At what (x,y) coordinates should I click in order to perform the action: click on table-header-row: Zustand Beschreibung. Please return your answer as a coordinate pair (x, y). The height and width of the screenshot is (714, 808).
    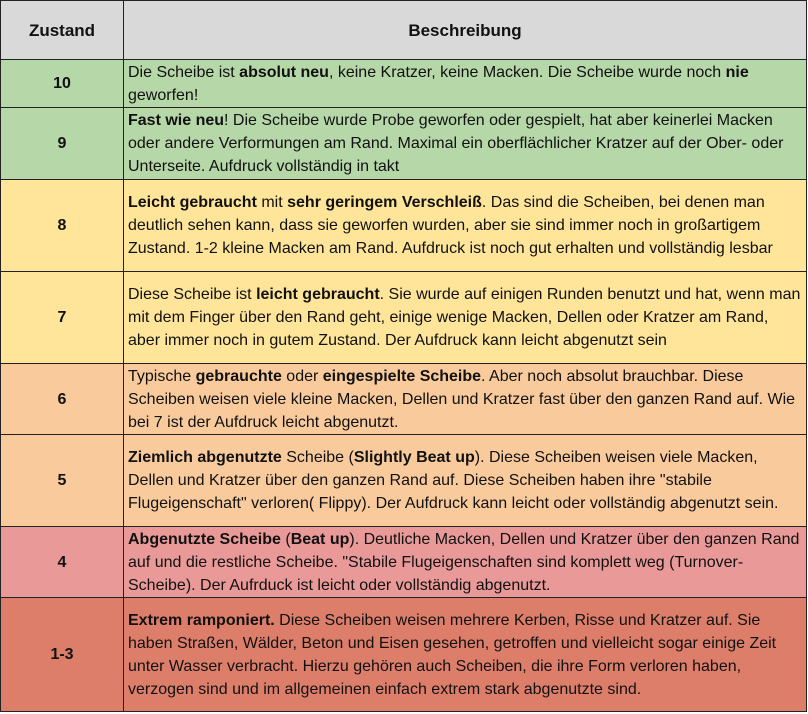
    Looking at the image, I should click on (403, 30).